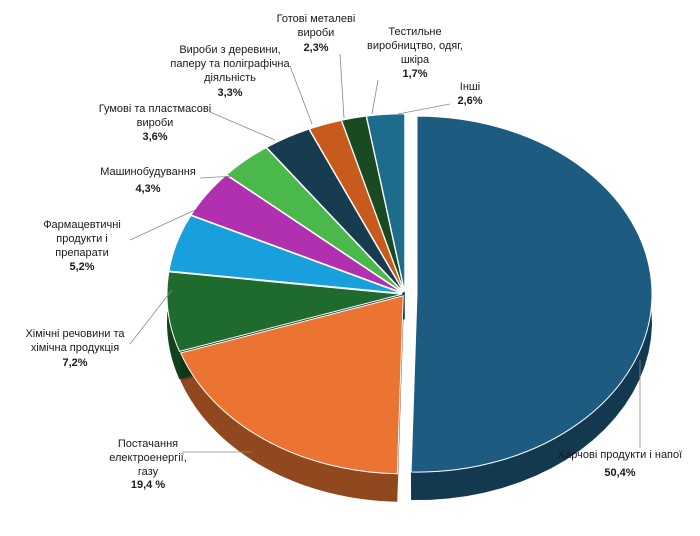 This screenshot has width=700, height=536. I want to click on slice-label-1: Постачання електроенергії, газу, so click(148, 458).